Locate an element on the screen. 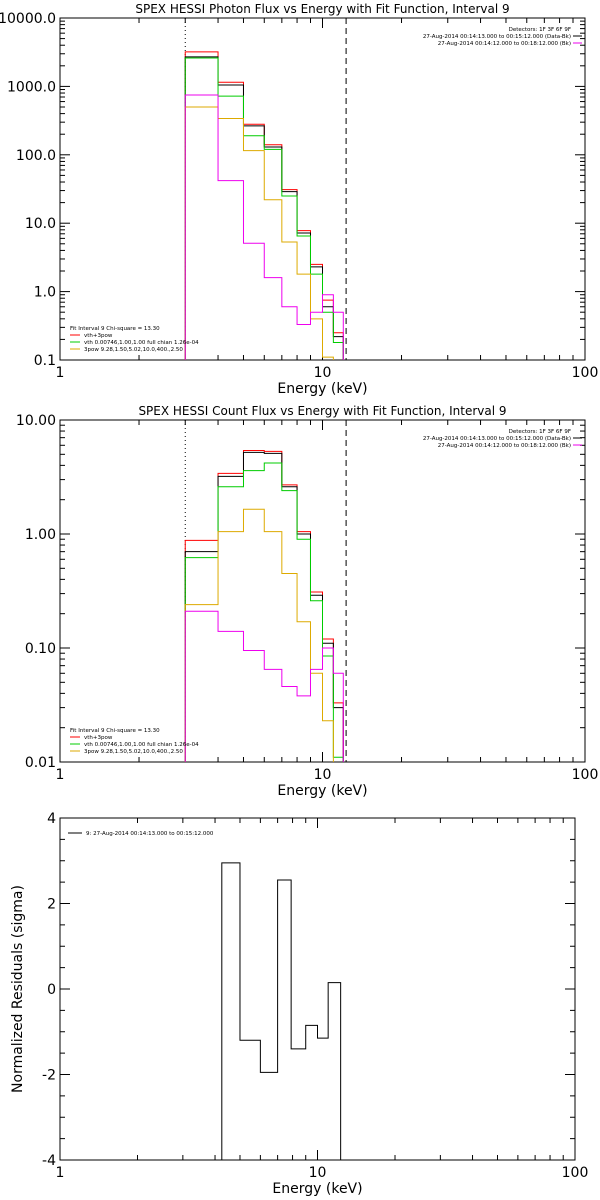  y-tick-label: 100.0 is located at coordinates (36, 156).